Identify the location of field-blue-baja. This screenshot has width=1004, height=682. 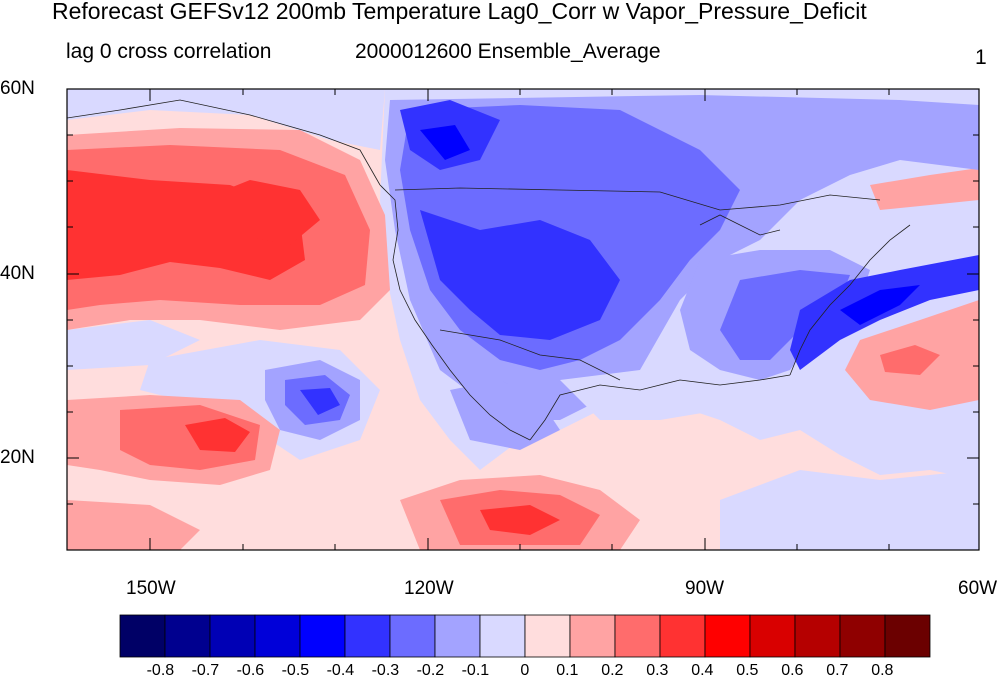
(320, 401).